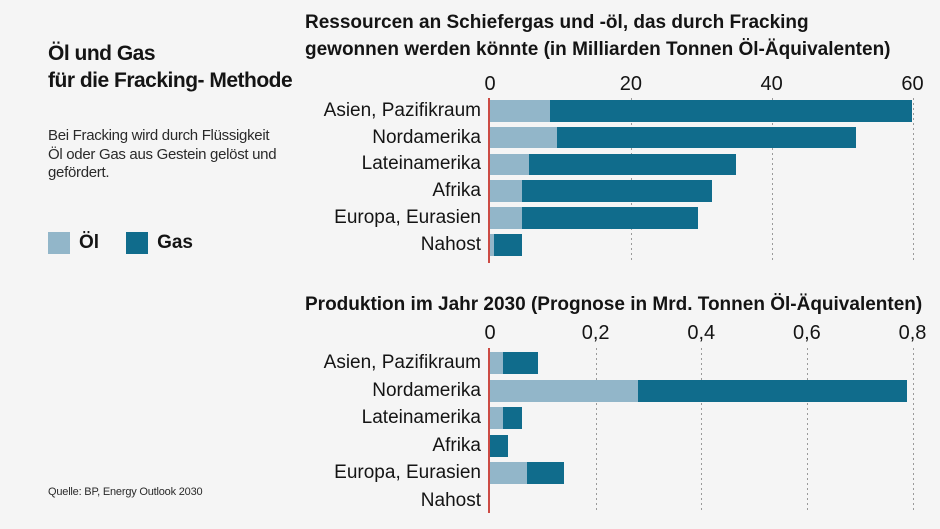 The width and height of the screenshot is (940, 529). Describe the element at coordinates (170, 67) in the screenshot. I see `page-title: Öl und Gas für die Fracking- Methode` at that location.